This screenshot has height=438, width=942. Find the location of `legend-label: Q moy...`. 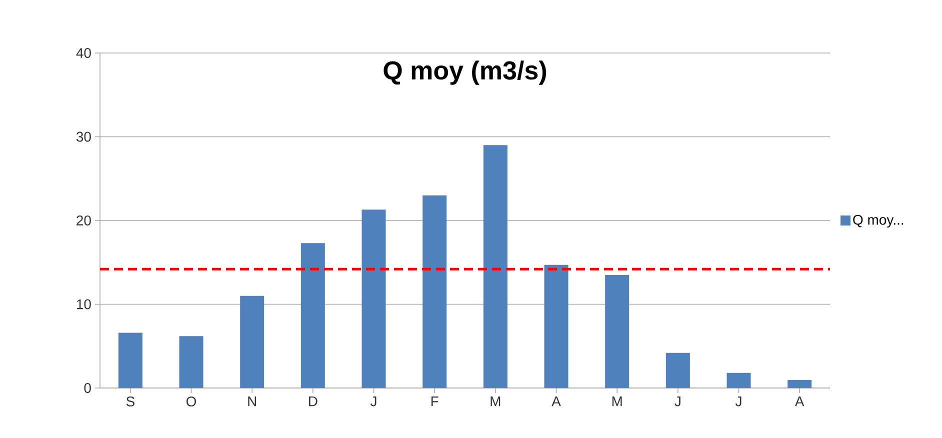

legend-label: Q moy... is located at coordinates (878, 221).